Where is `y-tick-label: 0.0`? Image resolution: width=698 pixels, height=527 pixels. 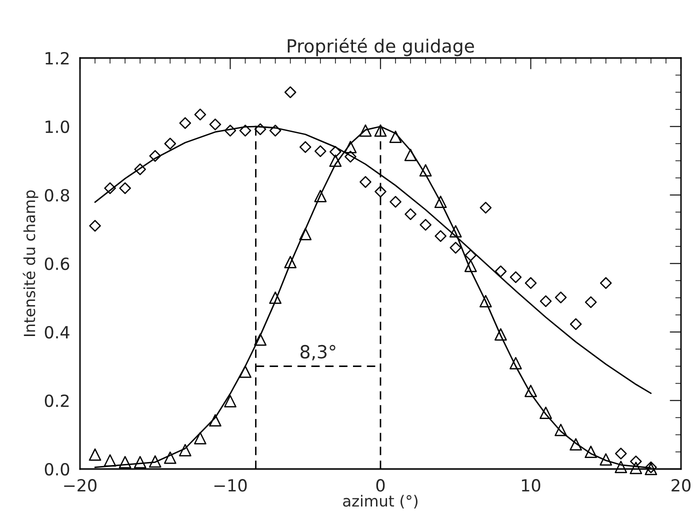
y-tick-label: 0.0 is located at coordinates (57, 469).